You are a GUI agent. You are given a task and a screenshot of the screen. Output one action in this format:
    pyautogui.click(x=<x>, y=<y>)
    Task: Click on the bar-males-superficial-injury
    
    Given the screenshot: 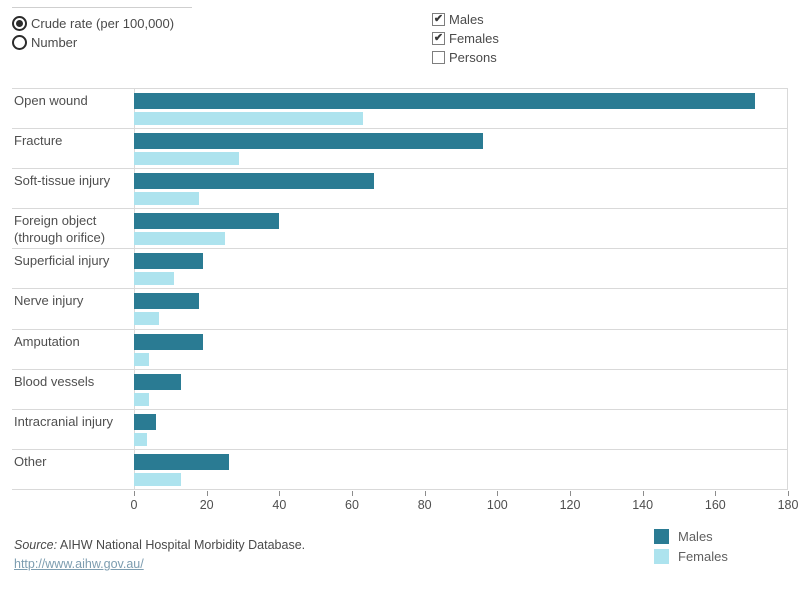 What is the action you would take?
    pyautogui.click(x=168, y=261)
    